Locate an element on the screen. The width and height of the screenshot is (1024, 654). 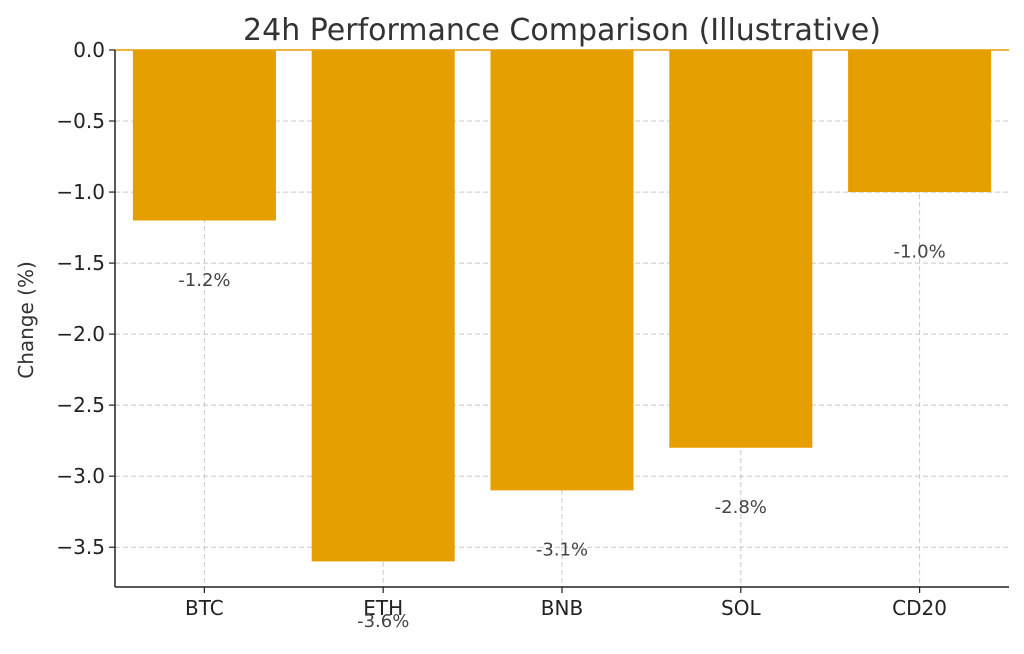
y-tick-label: −1.5 is located at coordinates (80, 263).